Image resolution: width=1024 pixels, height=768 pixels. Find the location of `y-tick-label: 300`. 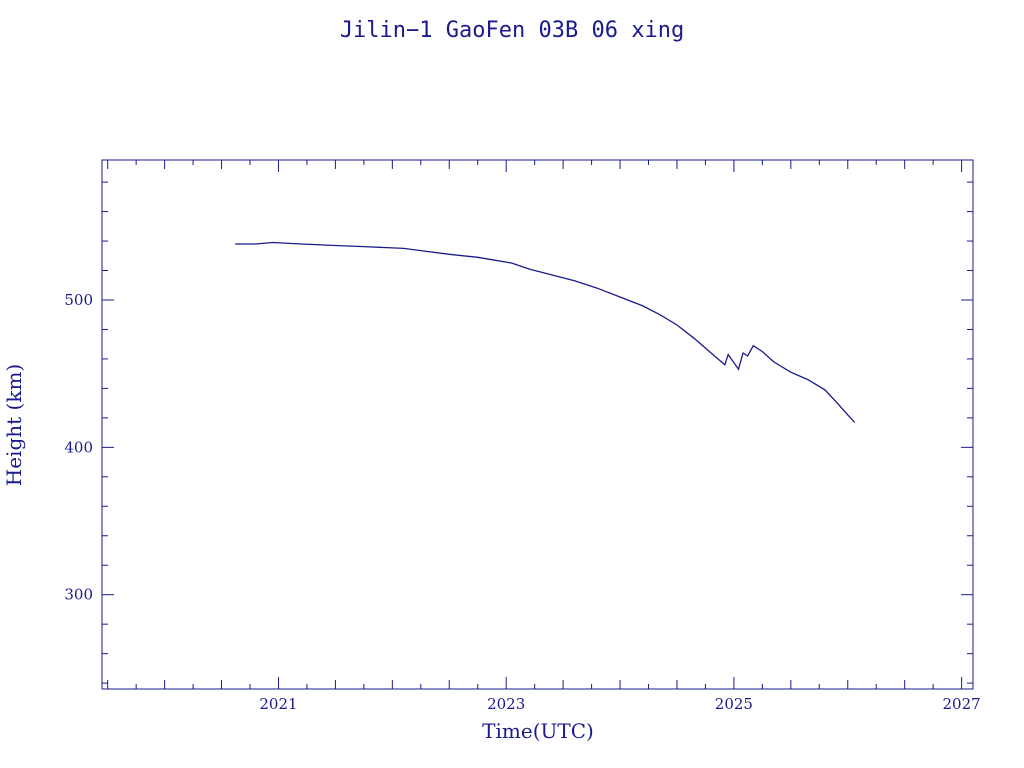

y-tick-label: 300 is located at coordinates (78, 595).